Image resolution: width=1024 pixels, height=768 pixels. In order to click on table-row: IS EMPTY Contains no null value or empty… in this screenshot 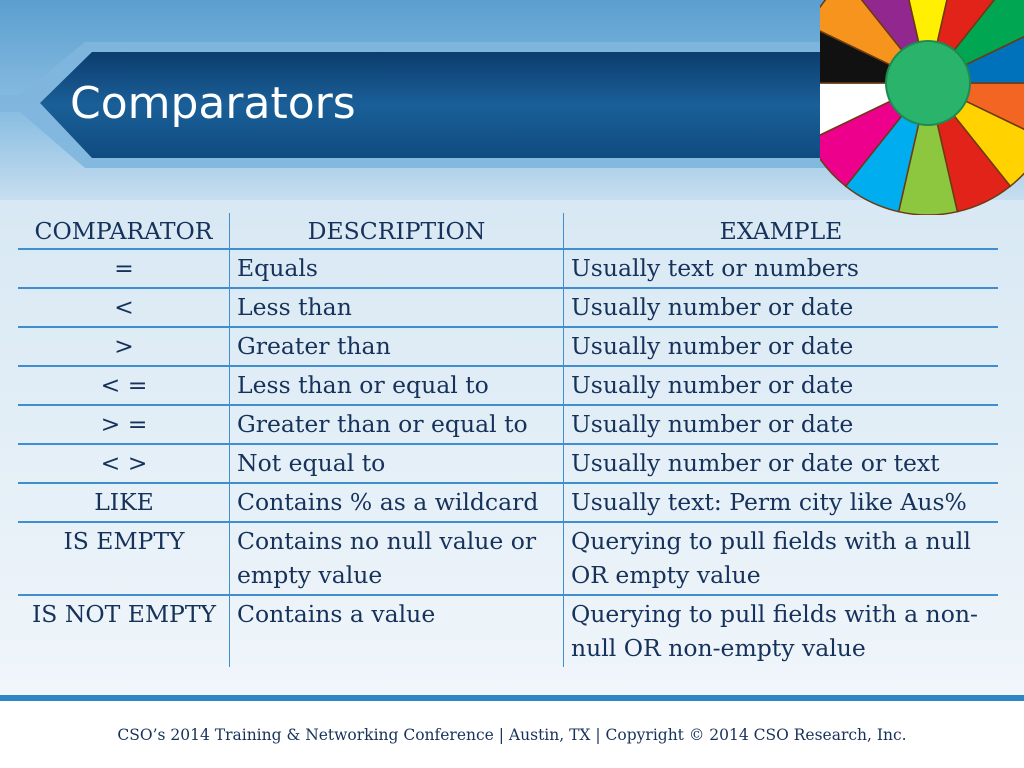, I will do `click(508, 559)`.